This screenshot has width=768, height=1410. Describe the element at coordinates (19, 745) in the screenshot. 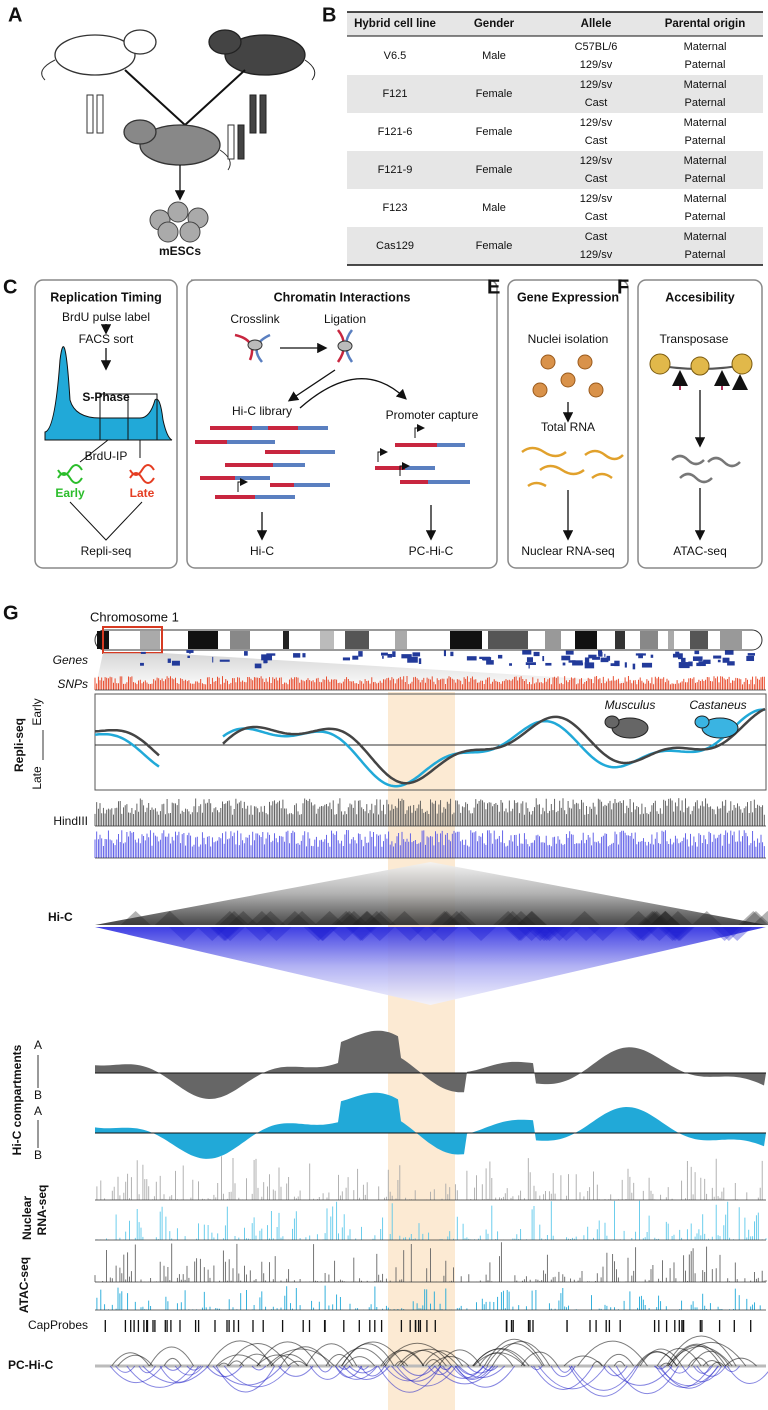

I see `track-label: Repli-seq` at that location.